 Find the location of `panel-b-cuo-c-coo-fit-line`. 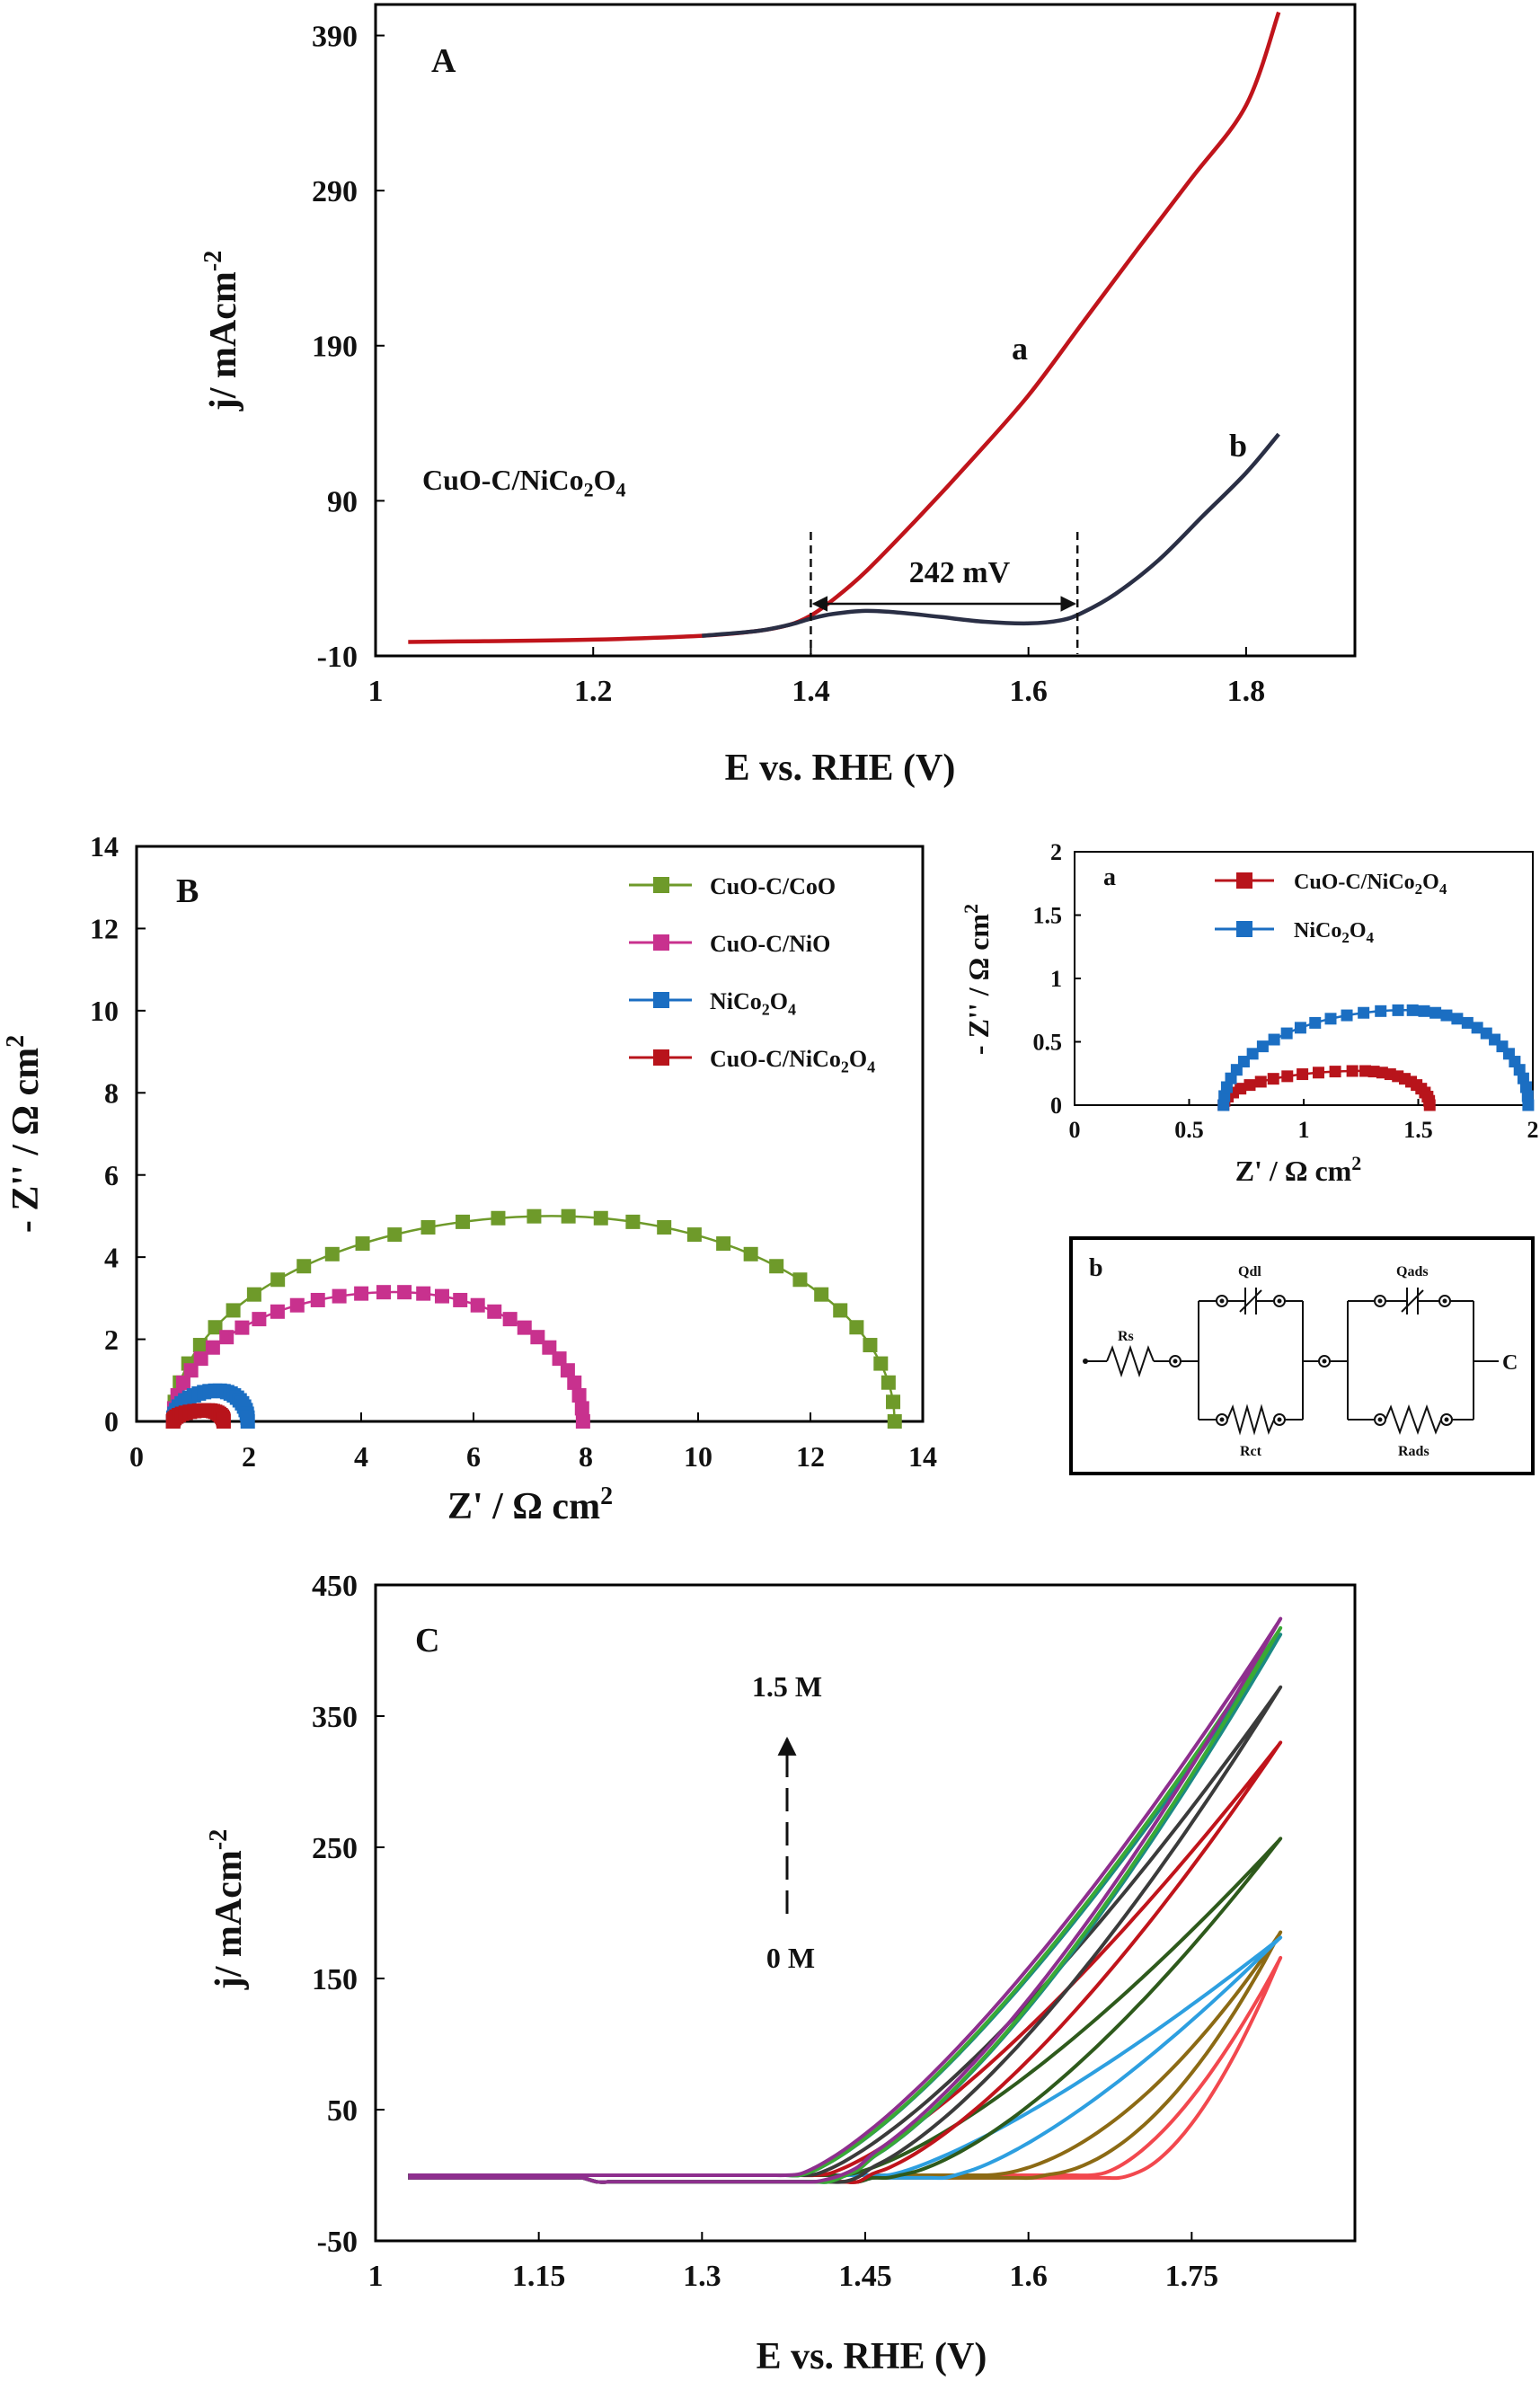

panel-b-cuo-c-coo-fit-line is located at coordinates (534, 1318).